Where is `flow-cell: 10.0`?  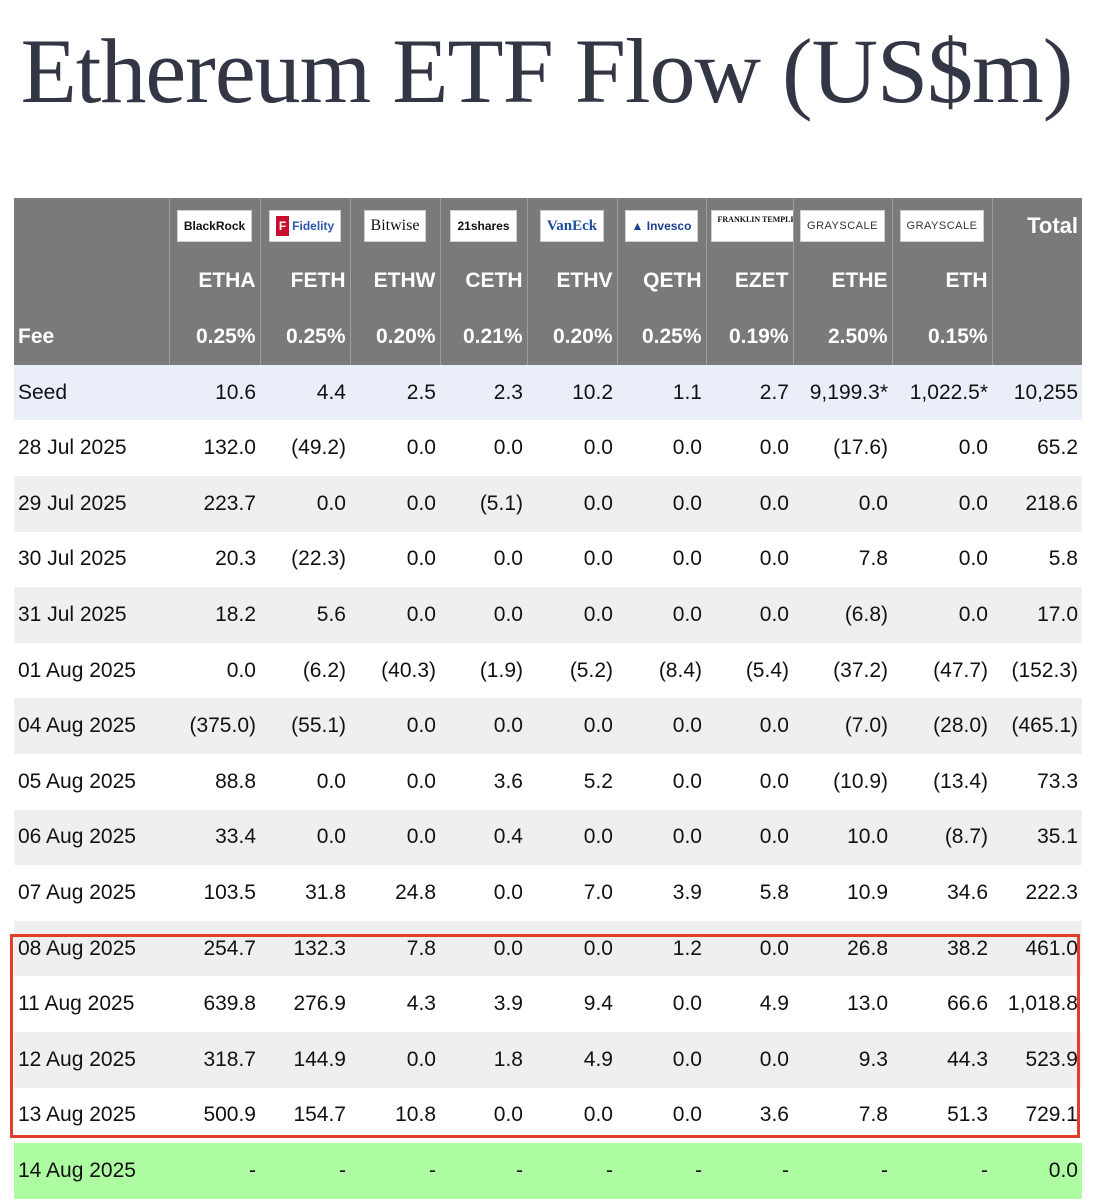
flow-cell: 10.0 is located at coordinates (842, 837).